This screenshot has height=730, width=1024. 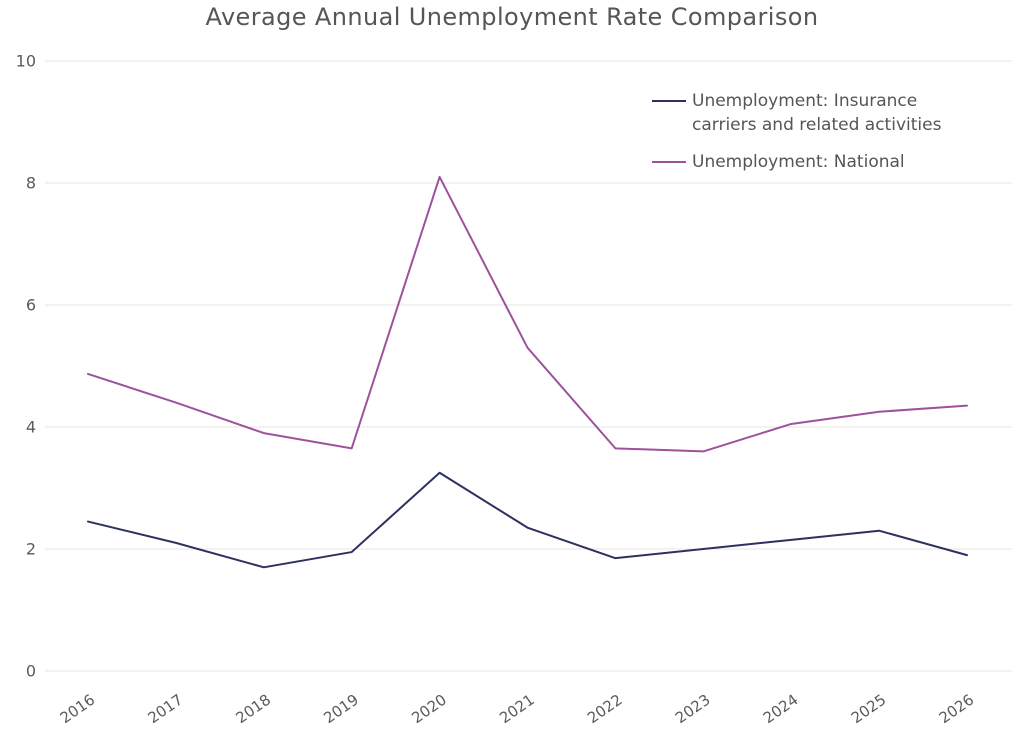 I want to click on y-tick-label-2: 2, so click(x=31, y=549).